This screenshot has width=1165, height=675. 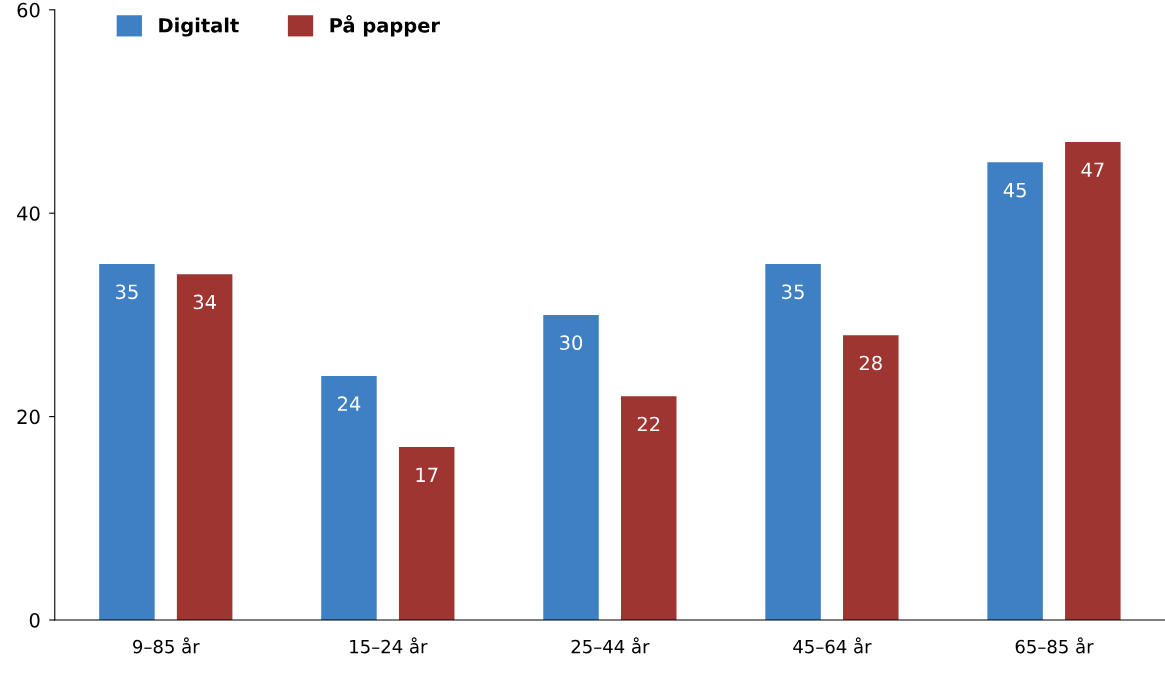 What do you see at coordinates (28, 213) in the screenshot?
I see `y-tick-label: 40` at bounding box center [28, 213].